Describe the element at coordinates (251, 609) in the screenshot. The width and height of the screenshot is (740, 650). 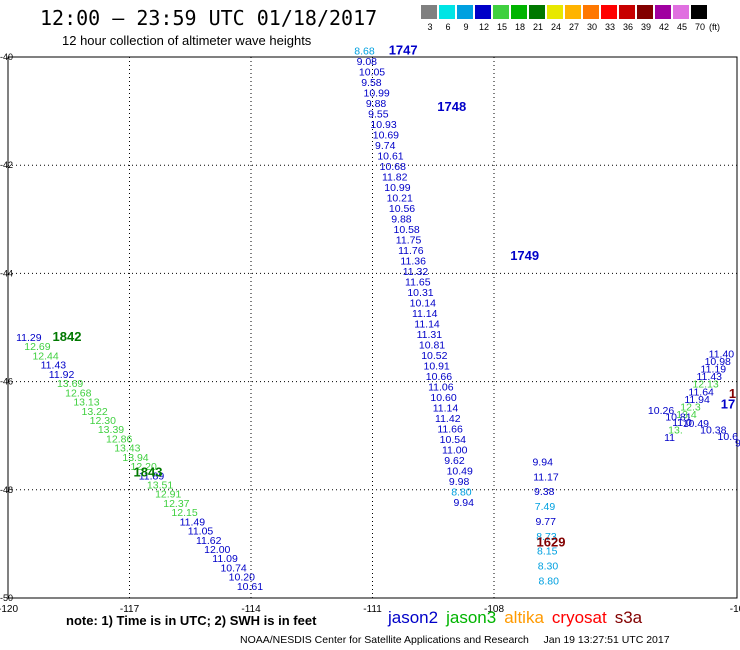
I see `longitude-tick-label: -114` at that location.